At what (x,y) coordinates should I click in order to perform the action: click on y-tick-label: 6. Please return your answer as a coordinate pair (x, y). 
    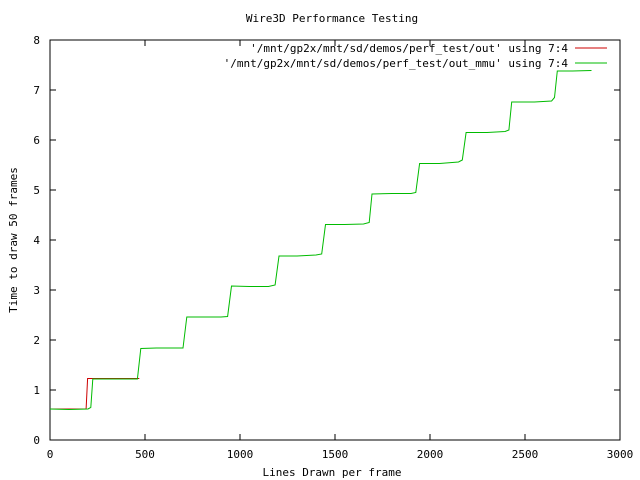
    Looking at the image, I should click on (36, 140).